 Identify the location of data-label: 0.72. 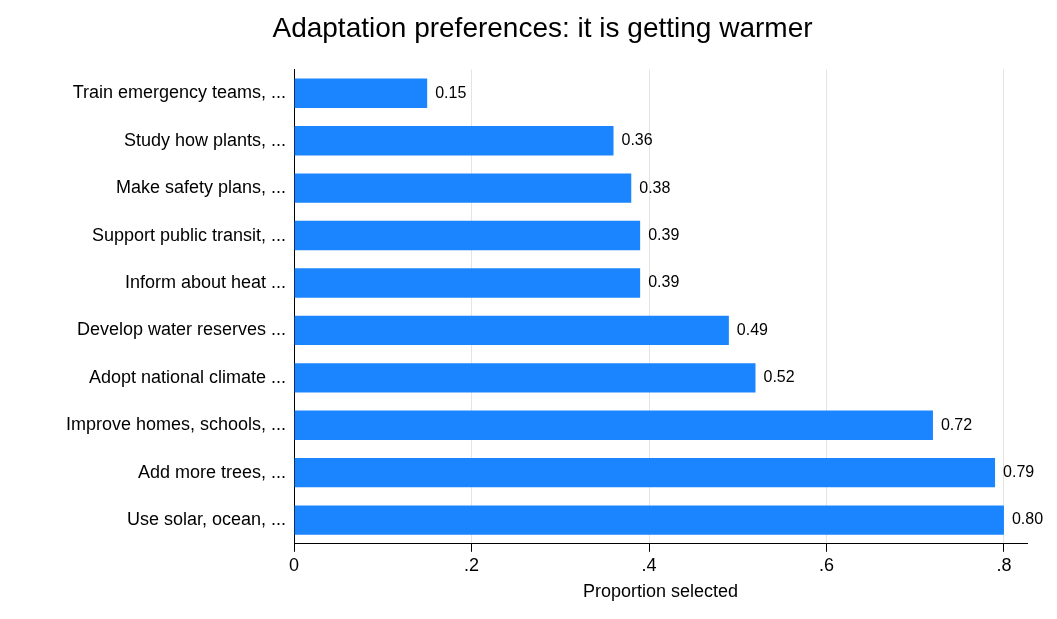
(956, 424).